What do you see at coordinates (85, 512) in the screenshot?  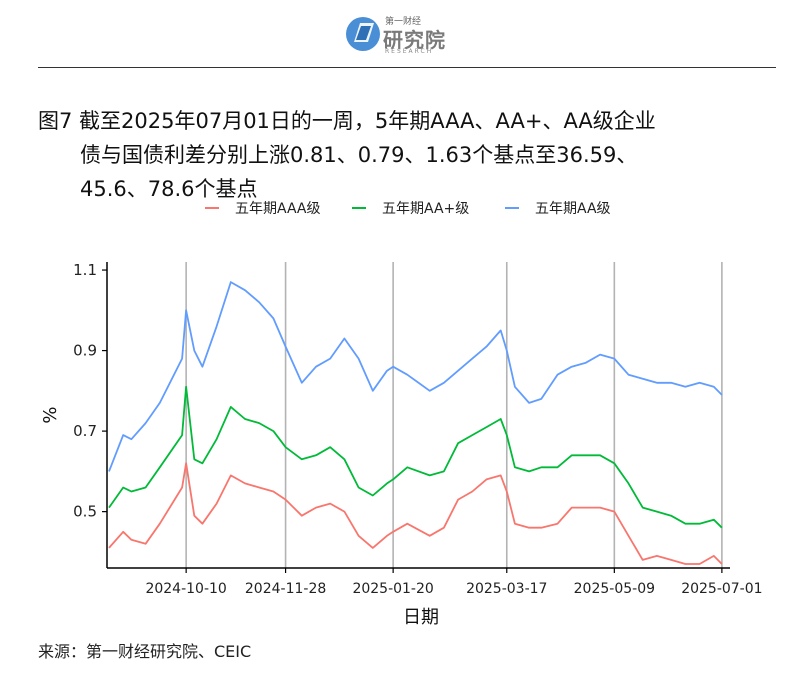 I see `y-tick-label-1: 0.5` at bounding box center [85, 512].